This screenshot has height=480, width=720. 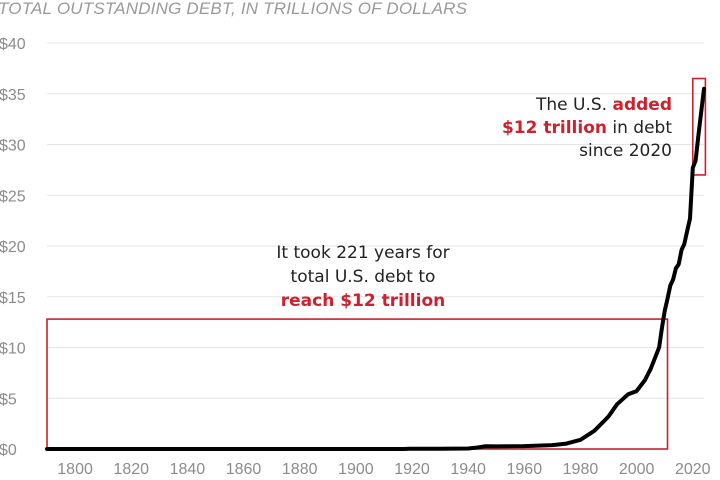 What do you see at coordinates (8, 399) in the screenshot?
I see `y-tick-label: $5` at bounding box center [8, 399].